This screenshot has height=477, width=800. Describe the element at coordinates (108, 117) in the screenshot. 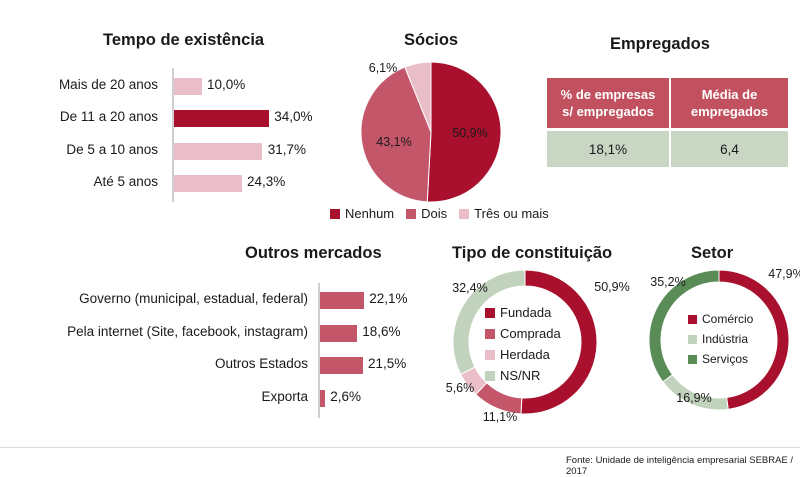

I see `bar-category-label: De 11 a 20 anos` at that location.